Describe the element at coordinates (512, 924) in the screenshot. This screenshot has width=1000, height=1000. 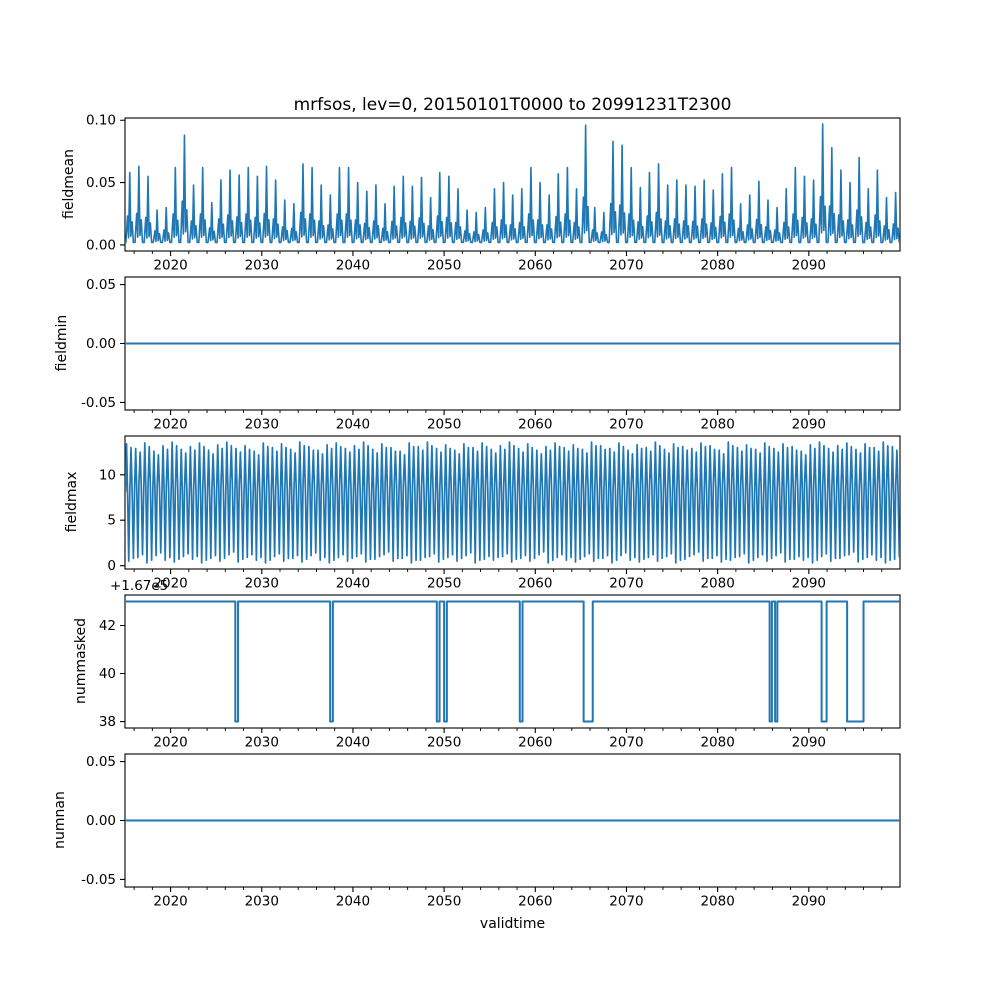
I see `x-axis-label: validtime` at that location.